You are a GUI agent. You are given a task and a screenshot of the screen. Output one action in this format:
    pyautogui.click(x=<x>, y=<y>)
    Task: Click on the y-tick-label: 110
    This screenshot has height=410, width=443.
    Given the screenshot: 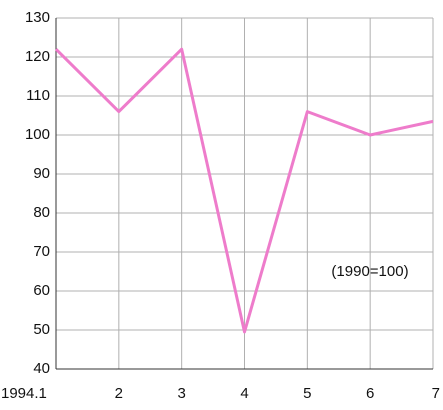 What is the action you would take?
    pyautogui.click(x=38, y=95)
    